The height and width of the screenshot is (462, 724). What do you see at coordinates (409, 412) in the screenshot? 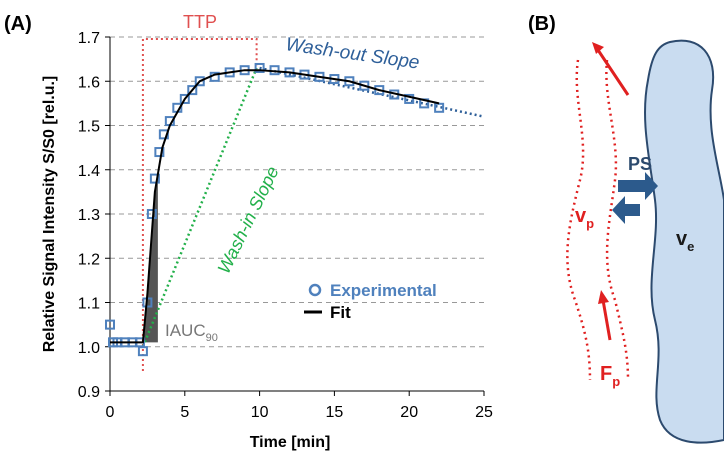
I see `x-tick-label: 20` at bounding box center [409, 412].